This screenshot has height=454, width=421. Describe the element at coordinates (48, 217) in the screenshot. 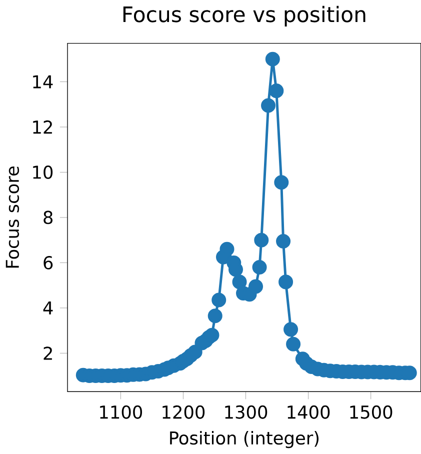

I see `y-tick-label: 8` at that location.